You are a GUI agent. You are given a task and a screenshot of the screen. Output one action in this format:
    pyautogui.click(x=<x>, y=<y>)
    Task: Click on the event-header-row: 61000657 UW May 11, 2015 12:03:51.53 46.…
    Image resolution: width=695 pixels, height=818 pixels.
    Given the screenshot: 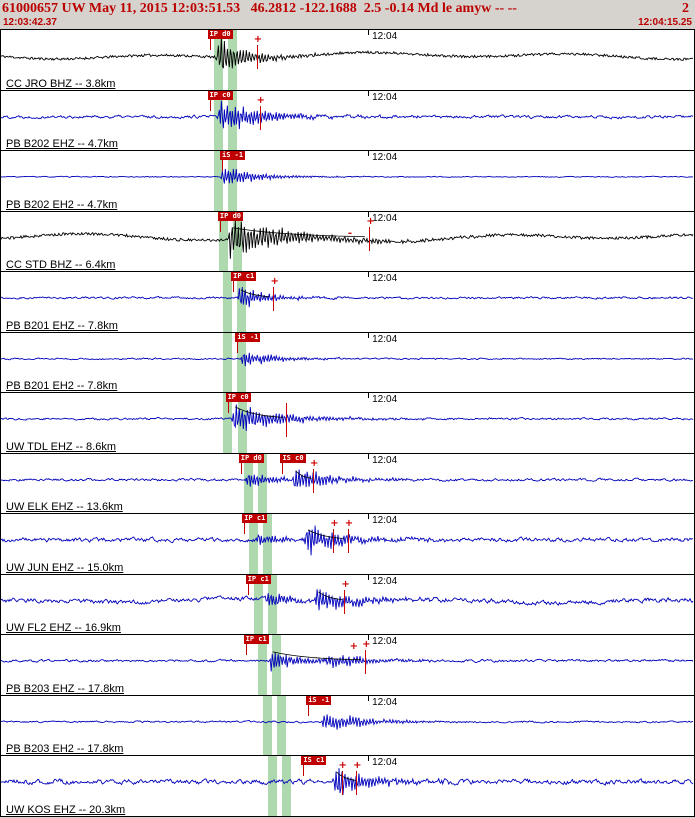 What is the action you would take?
    pyautogui.click(x=347, y=9)
    